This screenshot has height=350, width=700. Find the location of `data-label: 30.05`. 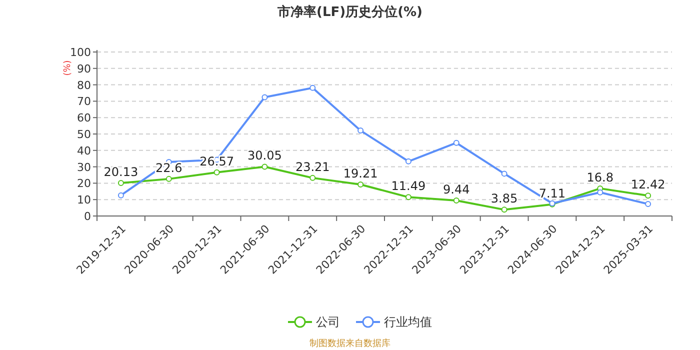

data-label: 30.05 is located at coordinates (265, 155).